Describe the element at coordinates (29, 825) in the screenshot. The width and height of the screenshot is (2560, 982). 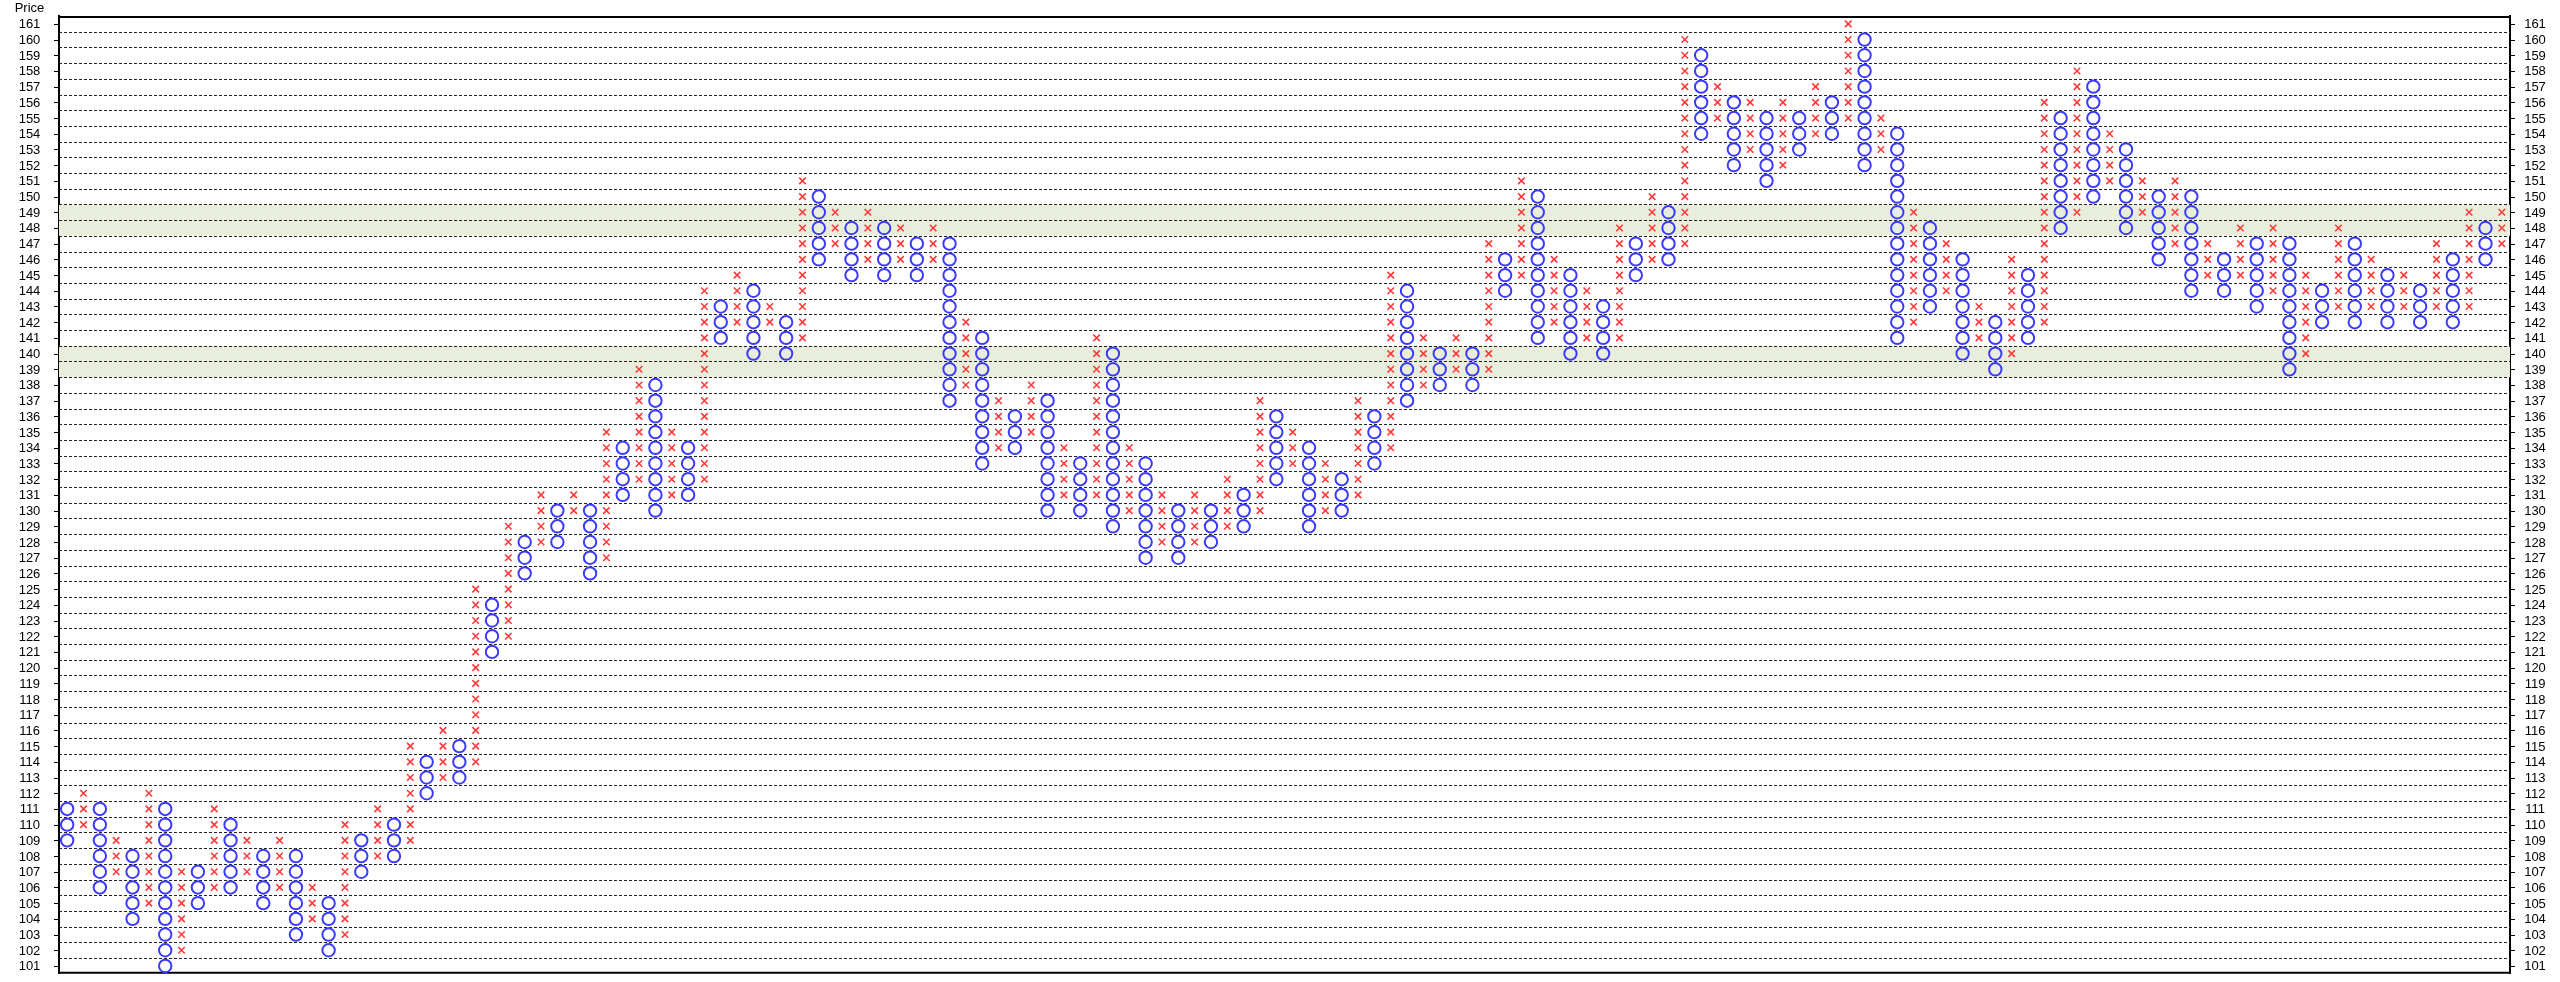
I see `y-tick-label: 110` at that location.